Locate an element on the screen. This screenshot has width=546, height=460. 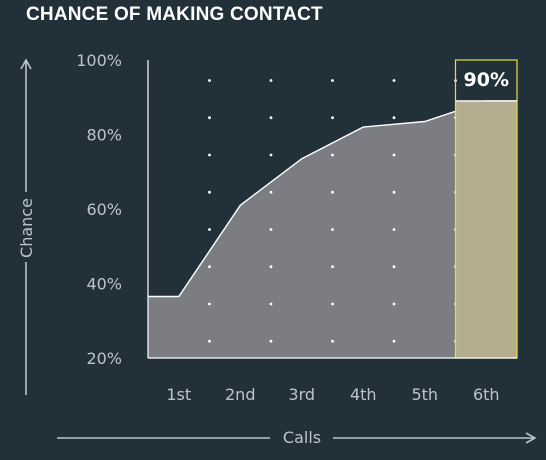
chart-title: CHANCE OF MAKING CONTACT is located at coordinates (174, 14).